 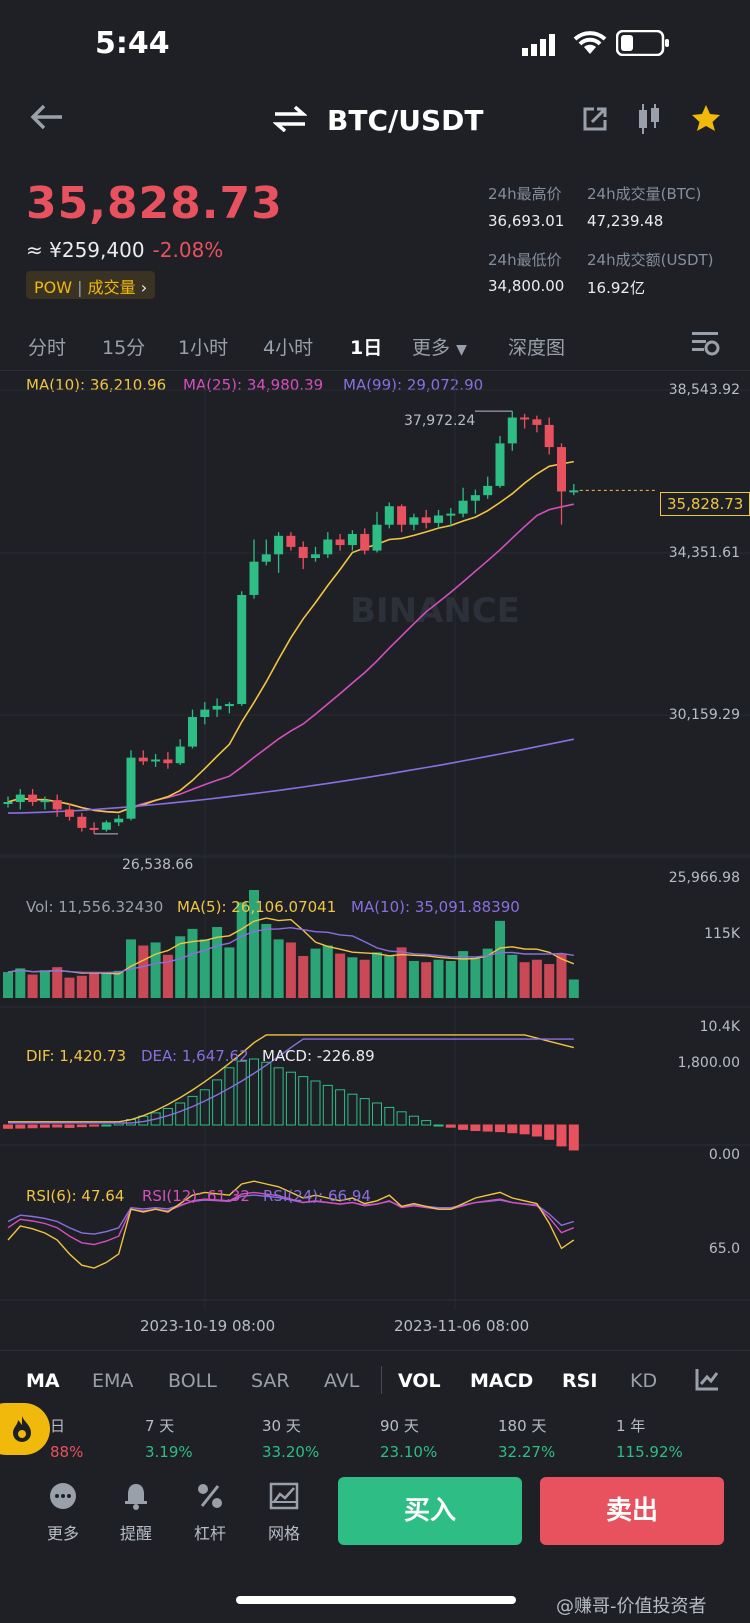 I want to click on tab-timeline: 分时, so click(x=47, y=348).